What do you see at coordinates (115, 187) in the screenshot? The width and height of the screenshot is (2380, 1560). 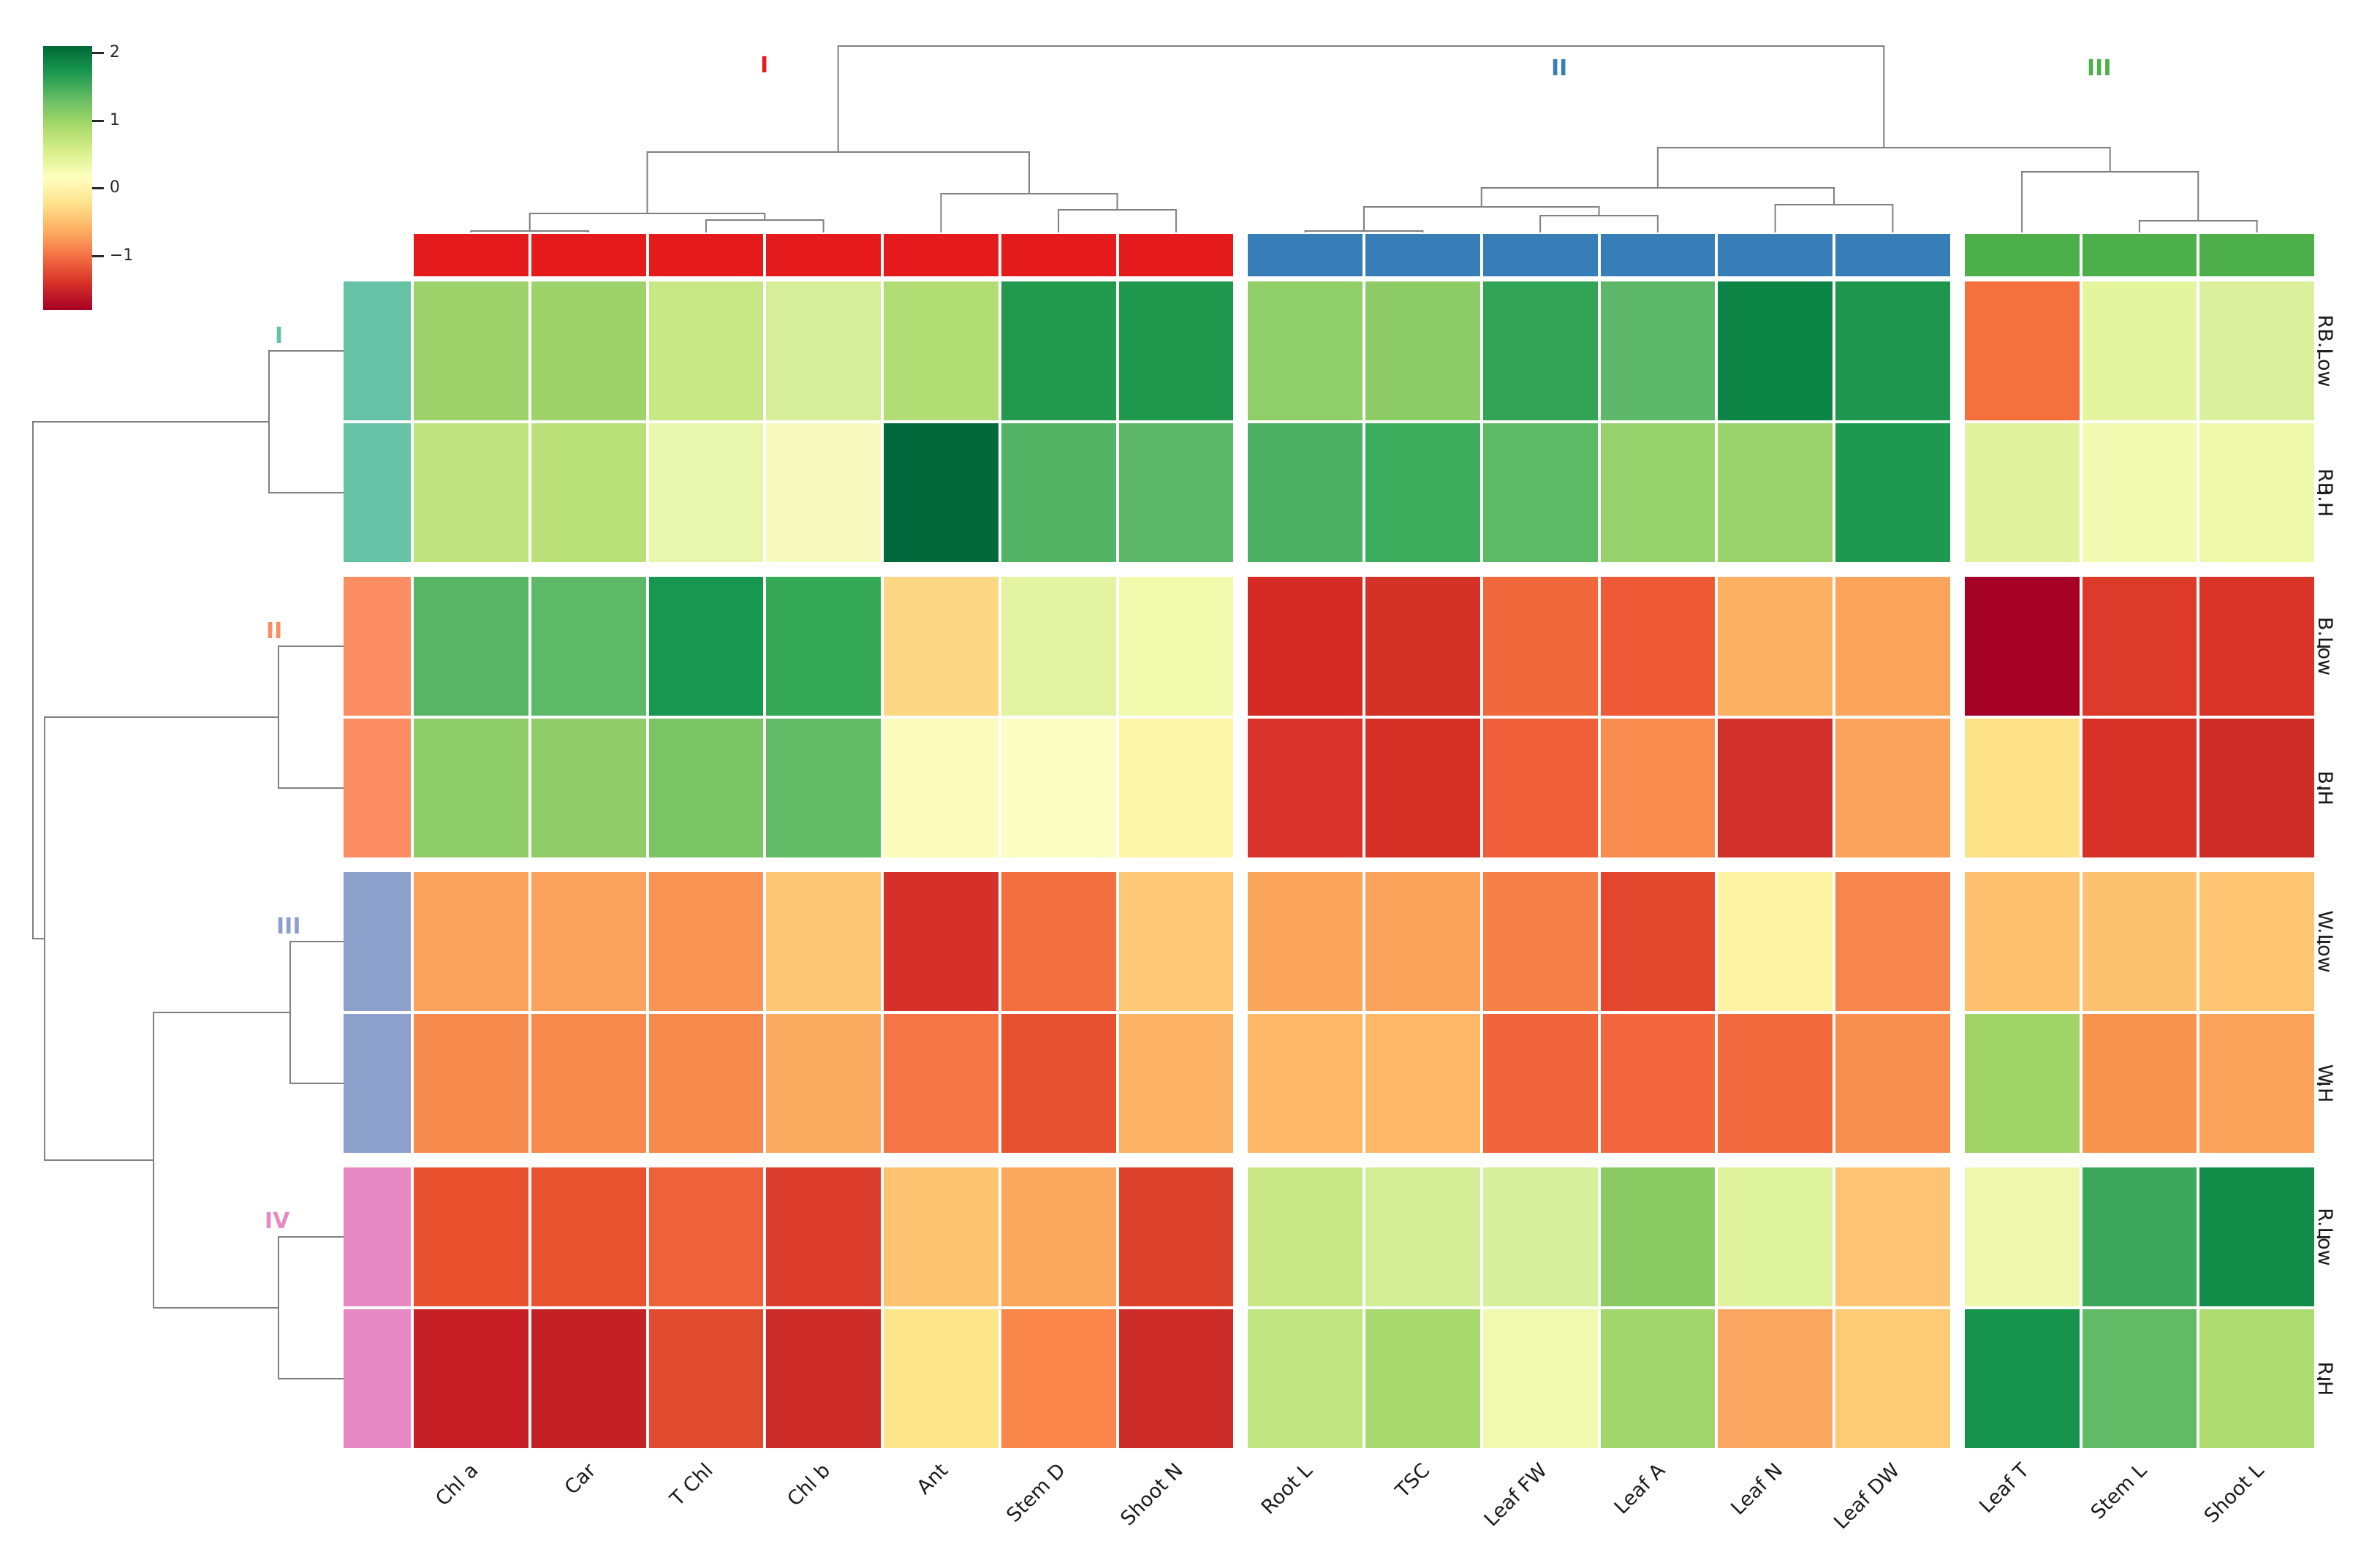 I see `colorbar-tick-label: 0` at bounding box center [115, 187].